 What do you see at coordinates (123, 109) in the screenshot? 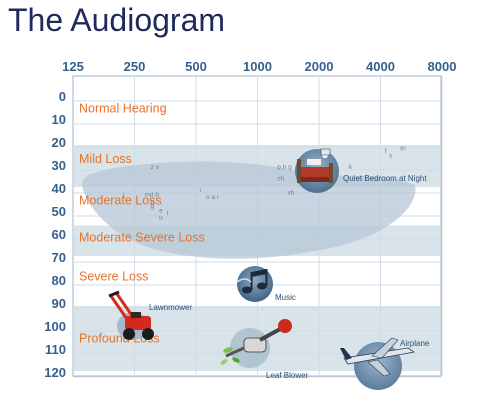
I see `loss-category-label: Normal Hearing` at bounding box center [123, 109].